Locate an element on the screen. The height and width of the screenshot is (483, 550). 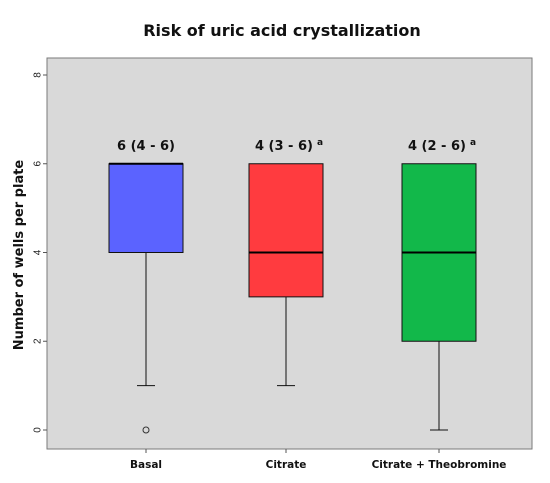
y-tick-label: 8 is located at coordinates (38, 75).